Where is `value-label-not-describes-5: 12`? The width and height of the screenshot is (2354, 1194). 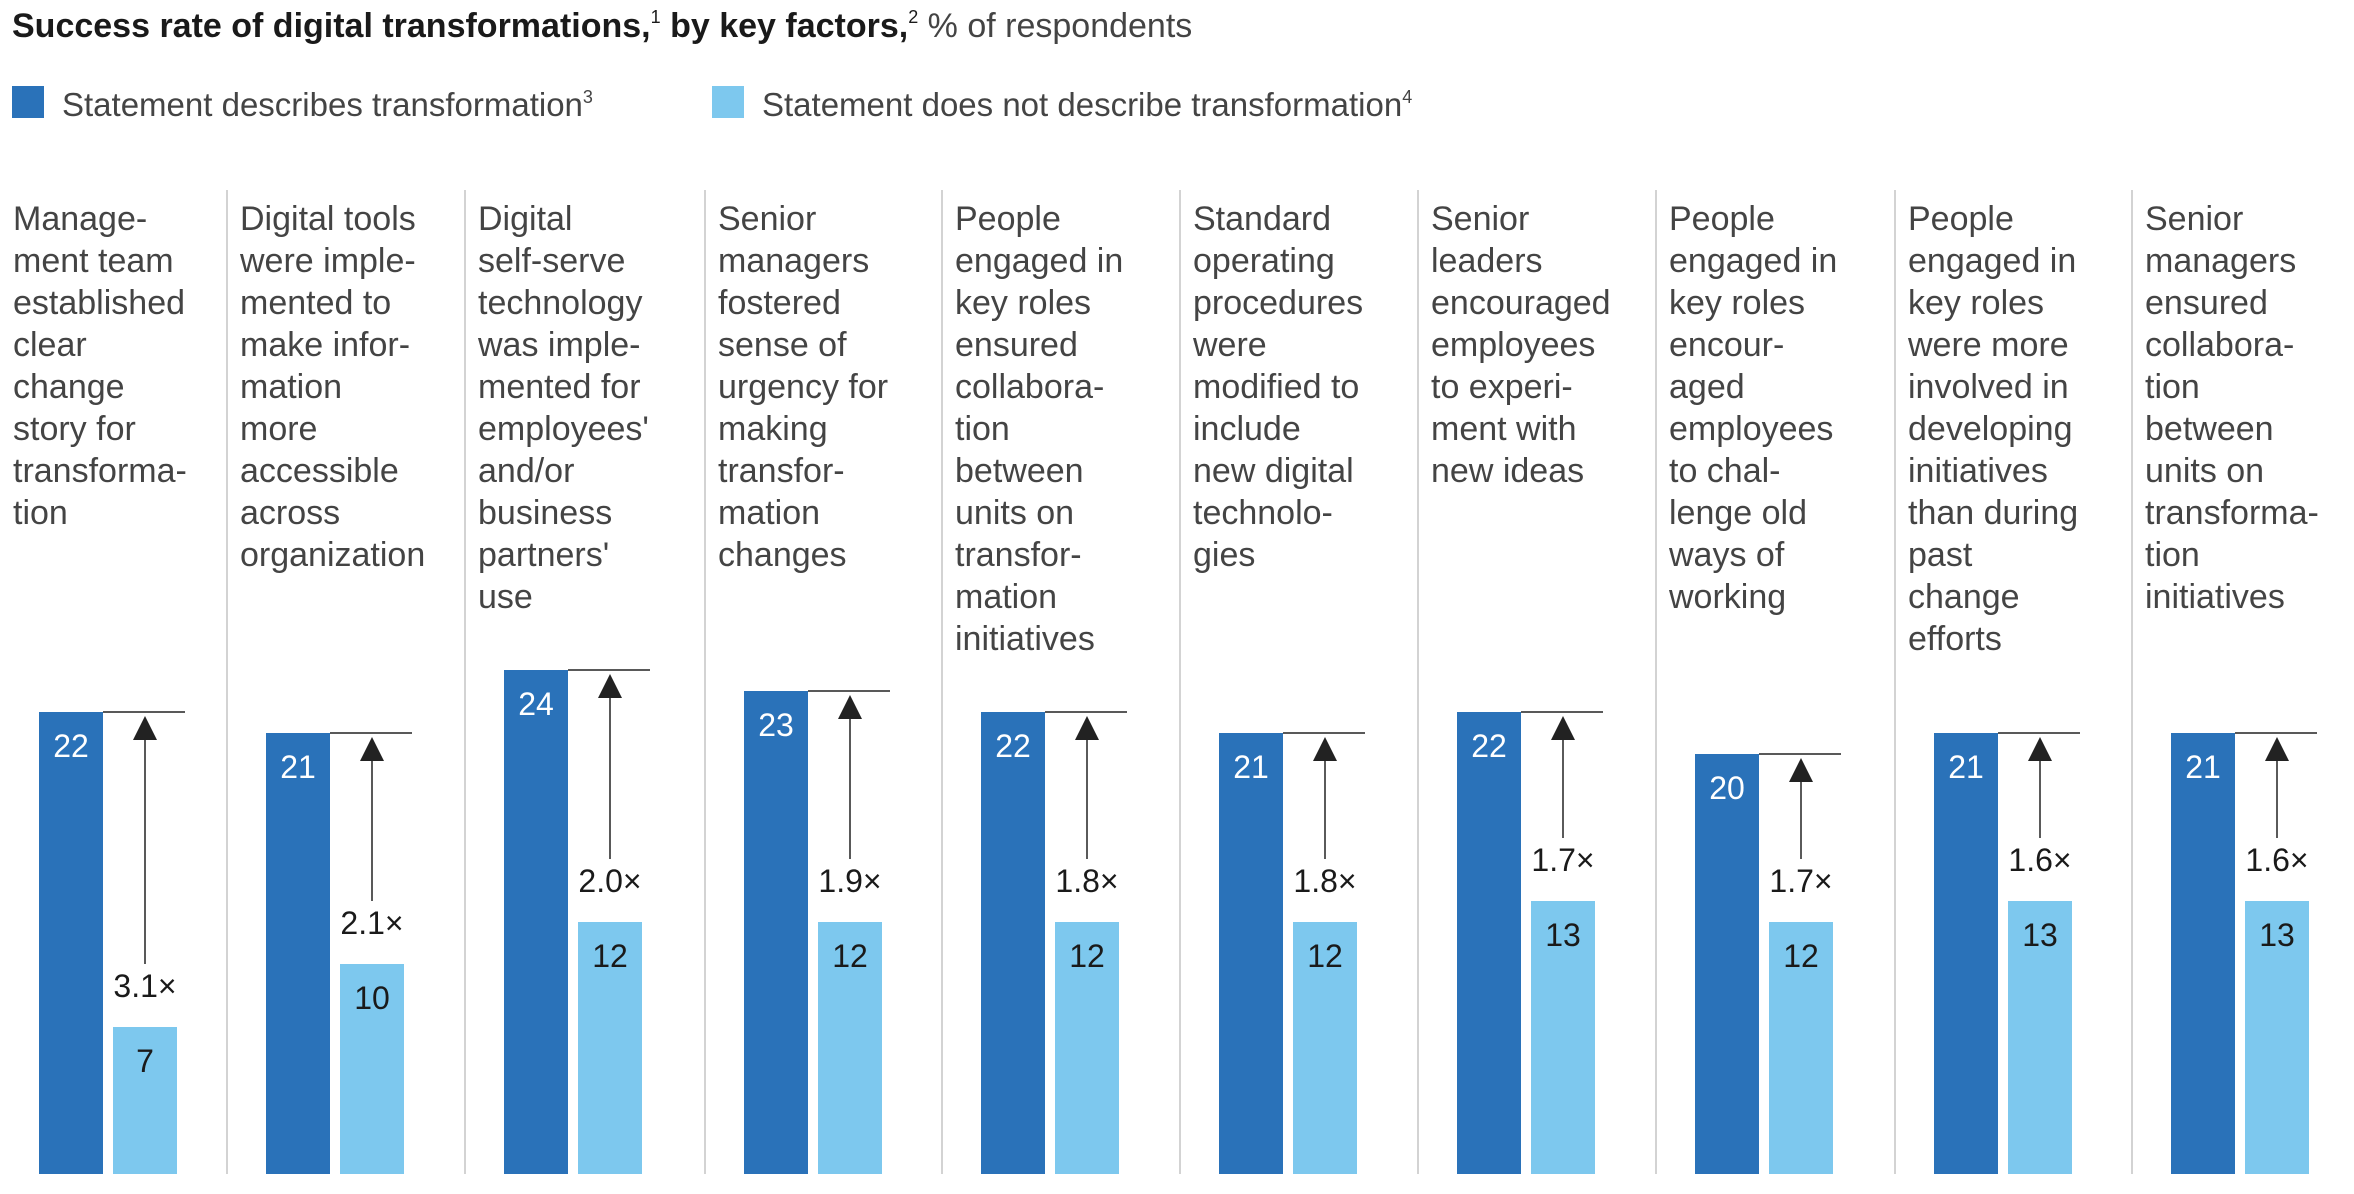 value-label-not-describes-5: 12 is located at coordinates (1087, 956).